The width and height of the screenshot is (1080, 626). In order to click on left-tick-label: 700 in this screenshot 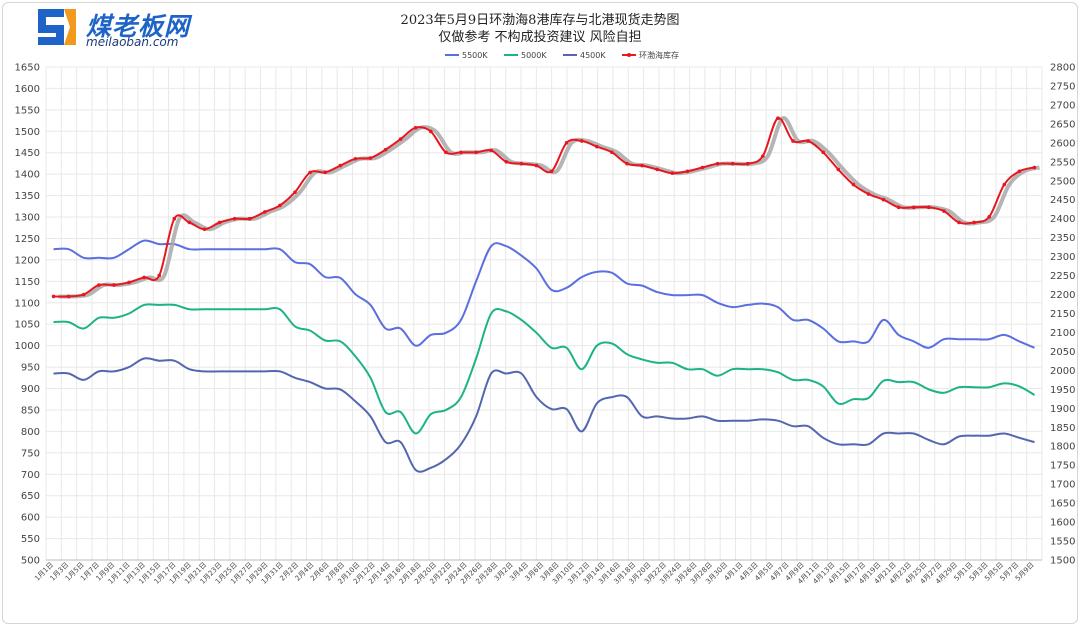, I will do `click(30, 475)`.